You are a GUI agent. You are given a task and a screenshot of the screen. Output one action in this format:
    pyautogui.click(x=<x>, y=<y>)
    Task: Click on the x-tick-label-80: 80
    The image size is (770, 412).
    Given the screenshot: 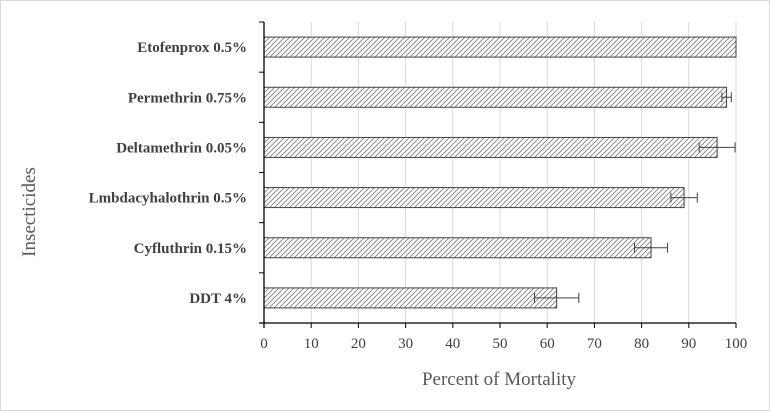 What is the action you would take?
    pyautogui.click(x=641, y=344)
    